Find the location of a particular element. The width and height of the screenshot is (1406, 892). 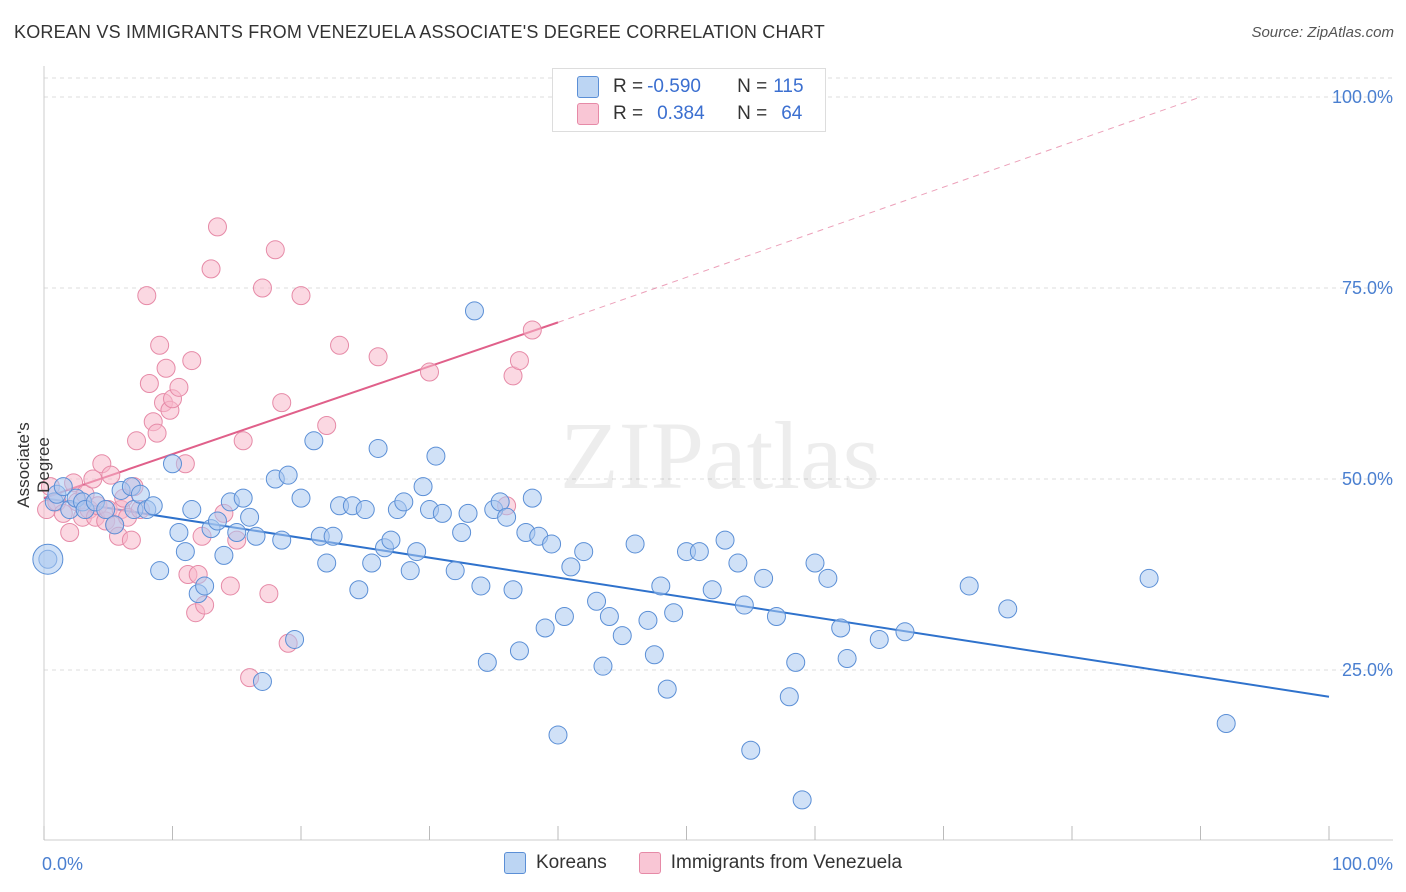

watermark: ZIPatlas is located at coordinates (720, 455).